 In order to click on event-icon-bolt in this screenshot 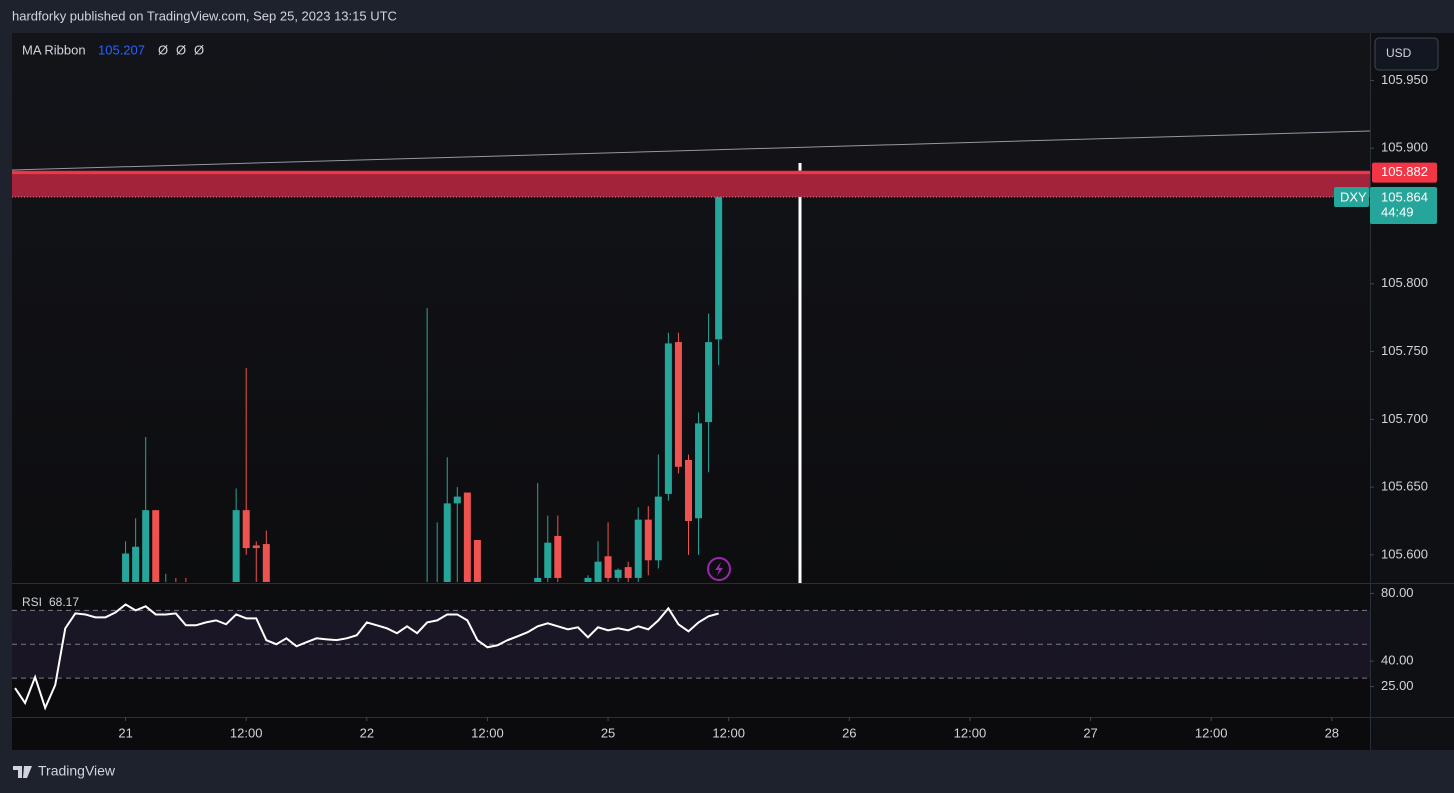, I will do `click(719, 569)`.